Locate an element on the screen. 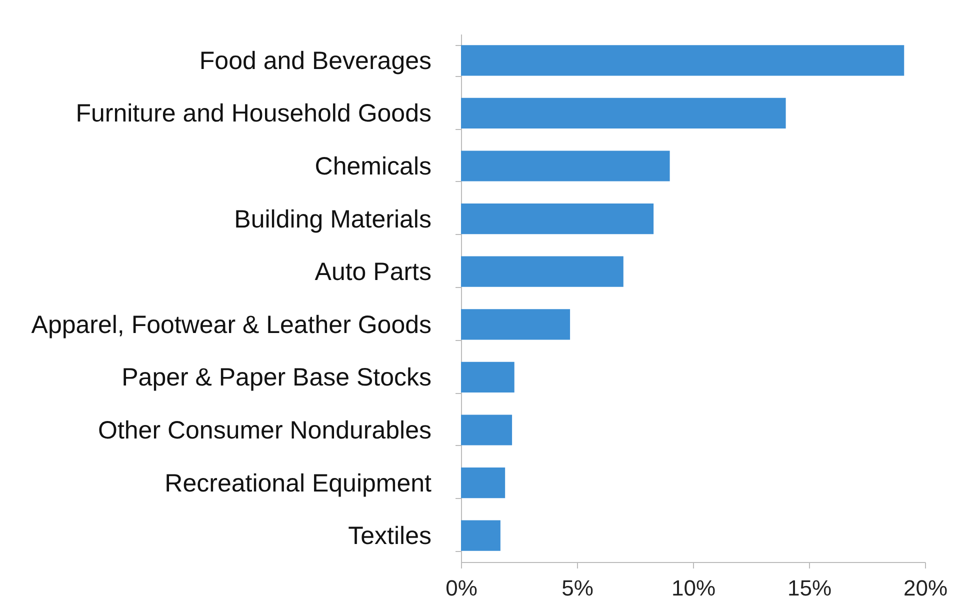  y-tick-label: Recreational Equipment is located at coordinates (298, 483).